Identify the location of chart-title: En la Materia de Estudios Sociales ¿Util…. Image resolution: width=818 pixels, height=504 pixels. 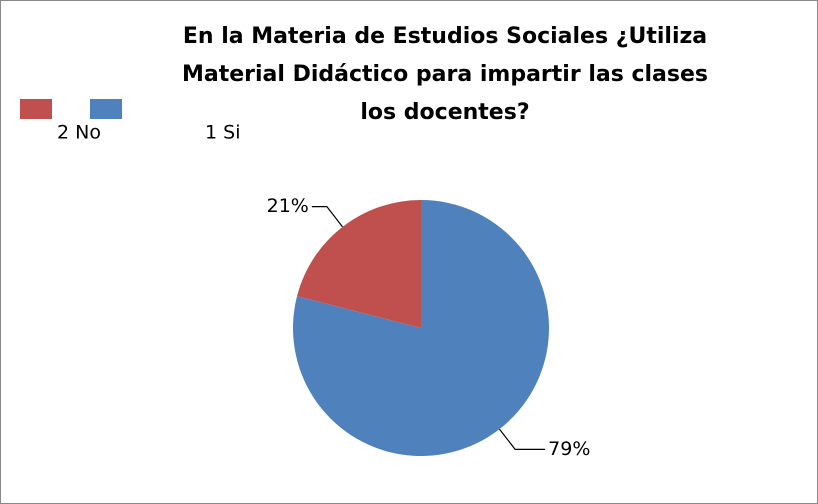
(445, 74).